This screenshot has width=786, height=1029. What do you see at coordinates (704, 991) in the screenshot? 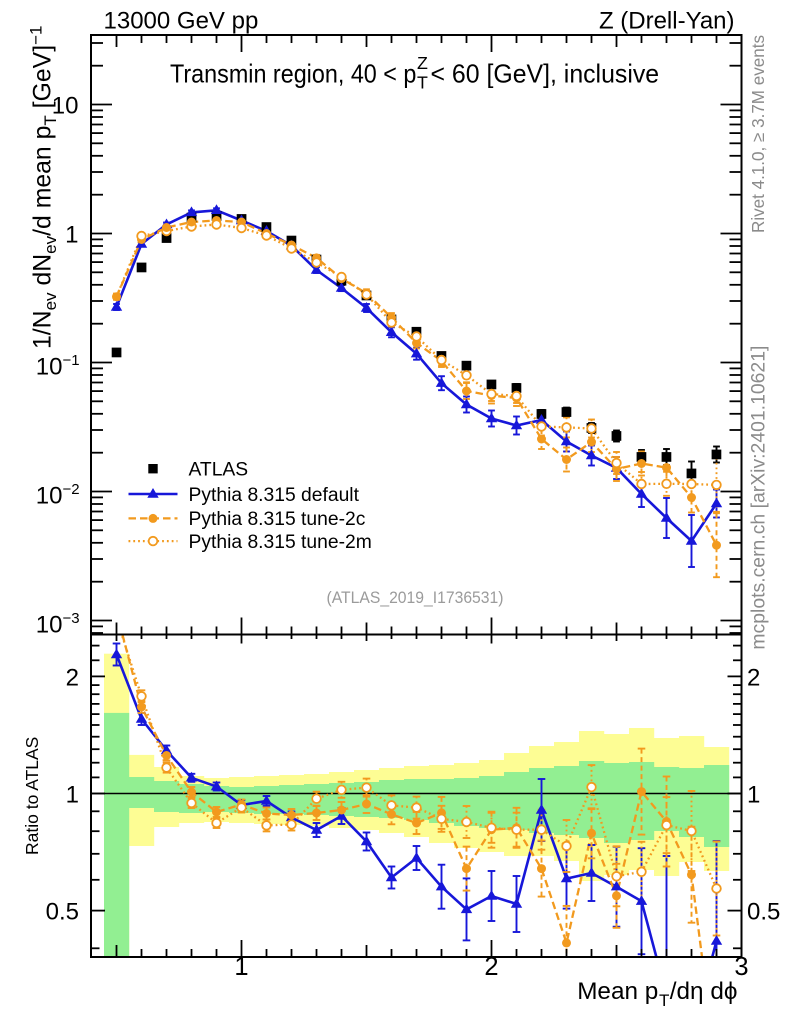
I see `svg-text: /dη dϕ` at bounding box center [704, 991].